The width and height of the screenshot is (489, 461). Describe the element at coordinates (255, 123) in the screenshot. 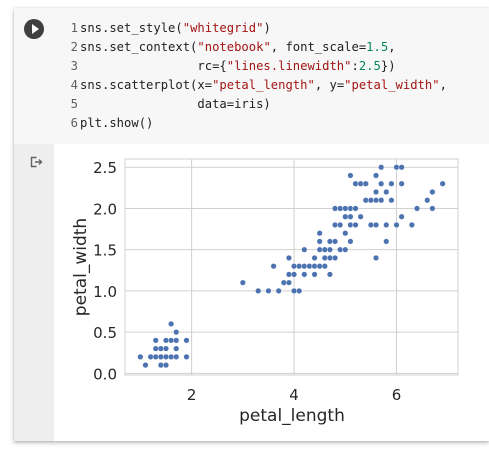

I see `code-line: 6 plt.show()` at that location.